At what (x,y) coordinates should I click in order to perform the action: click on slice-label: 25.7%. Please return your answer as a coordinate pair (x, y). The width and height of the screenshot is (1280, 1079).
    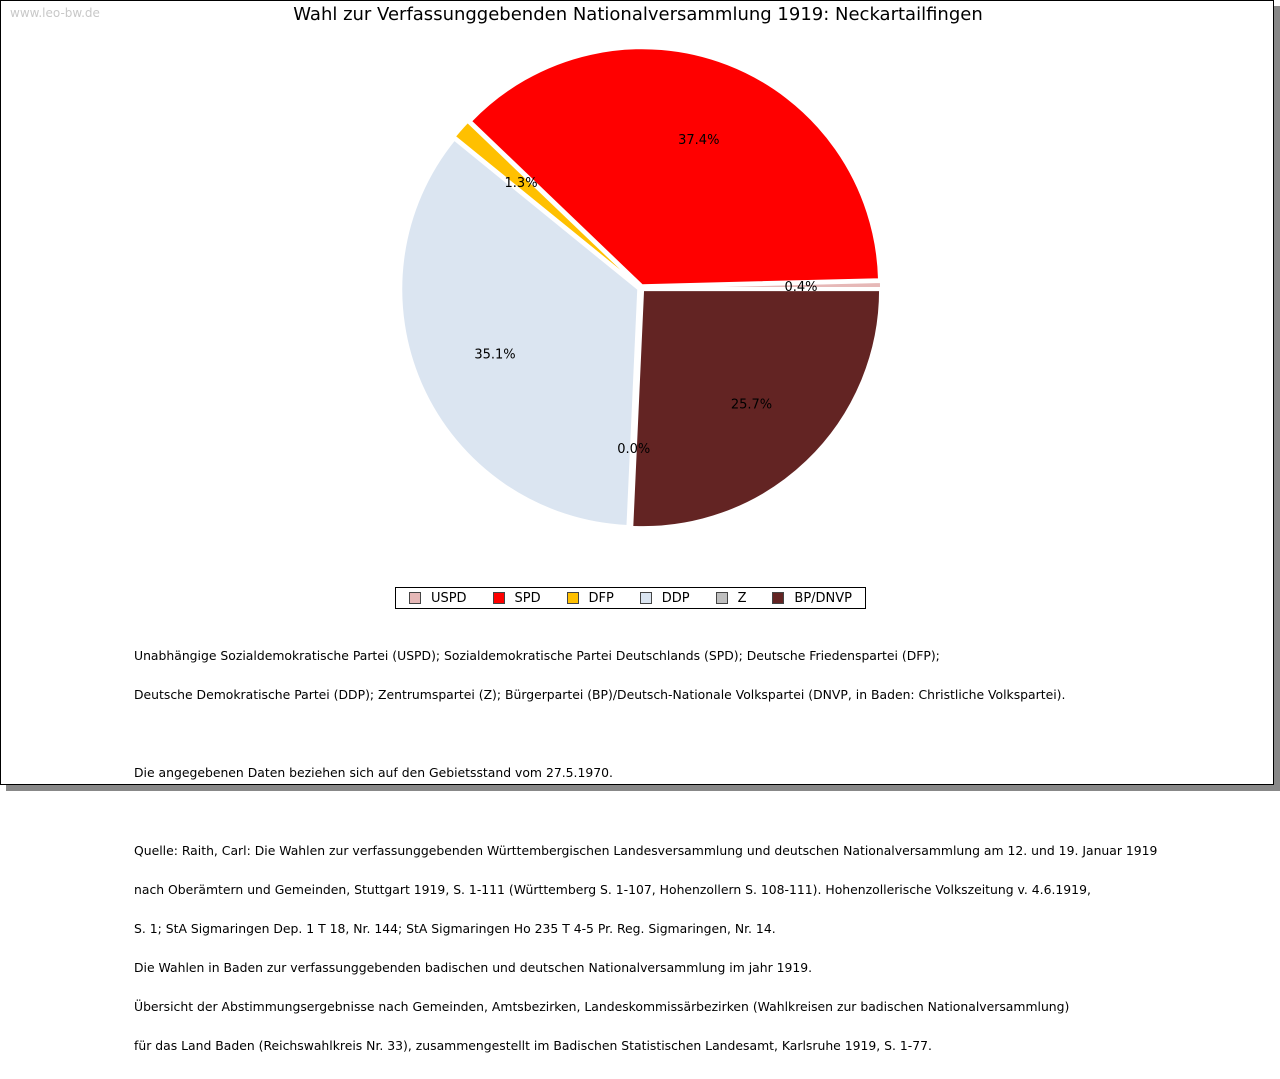
    Looking at the image, I should click on (751, 405).